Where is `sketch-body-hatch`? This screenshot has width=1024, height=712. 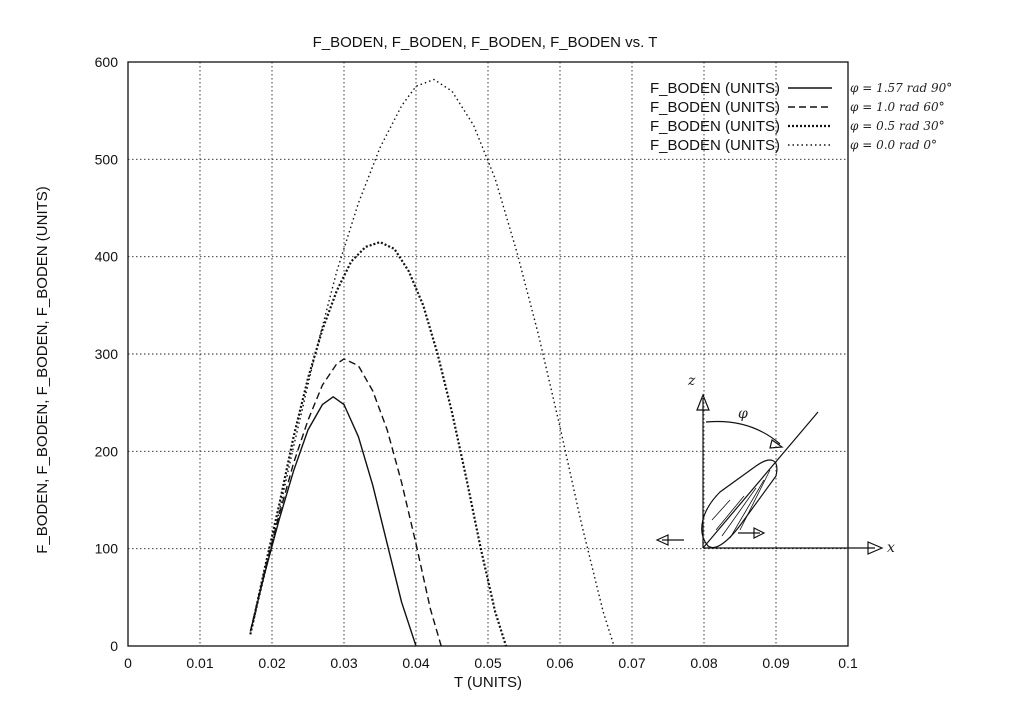
sketch-body-hatch is located at coordinates (741, 504).